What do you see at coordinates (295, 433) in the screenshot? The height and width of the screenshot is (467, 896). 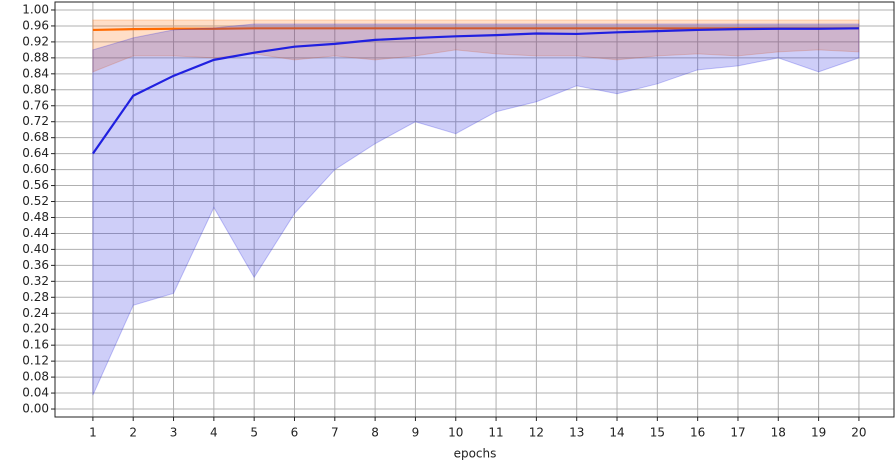 I see `x-tick-label: 6` at bounding box center [295, 433].